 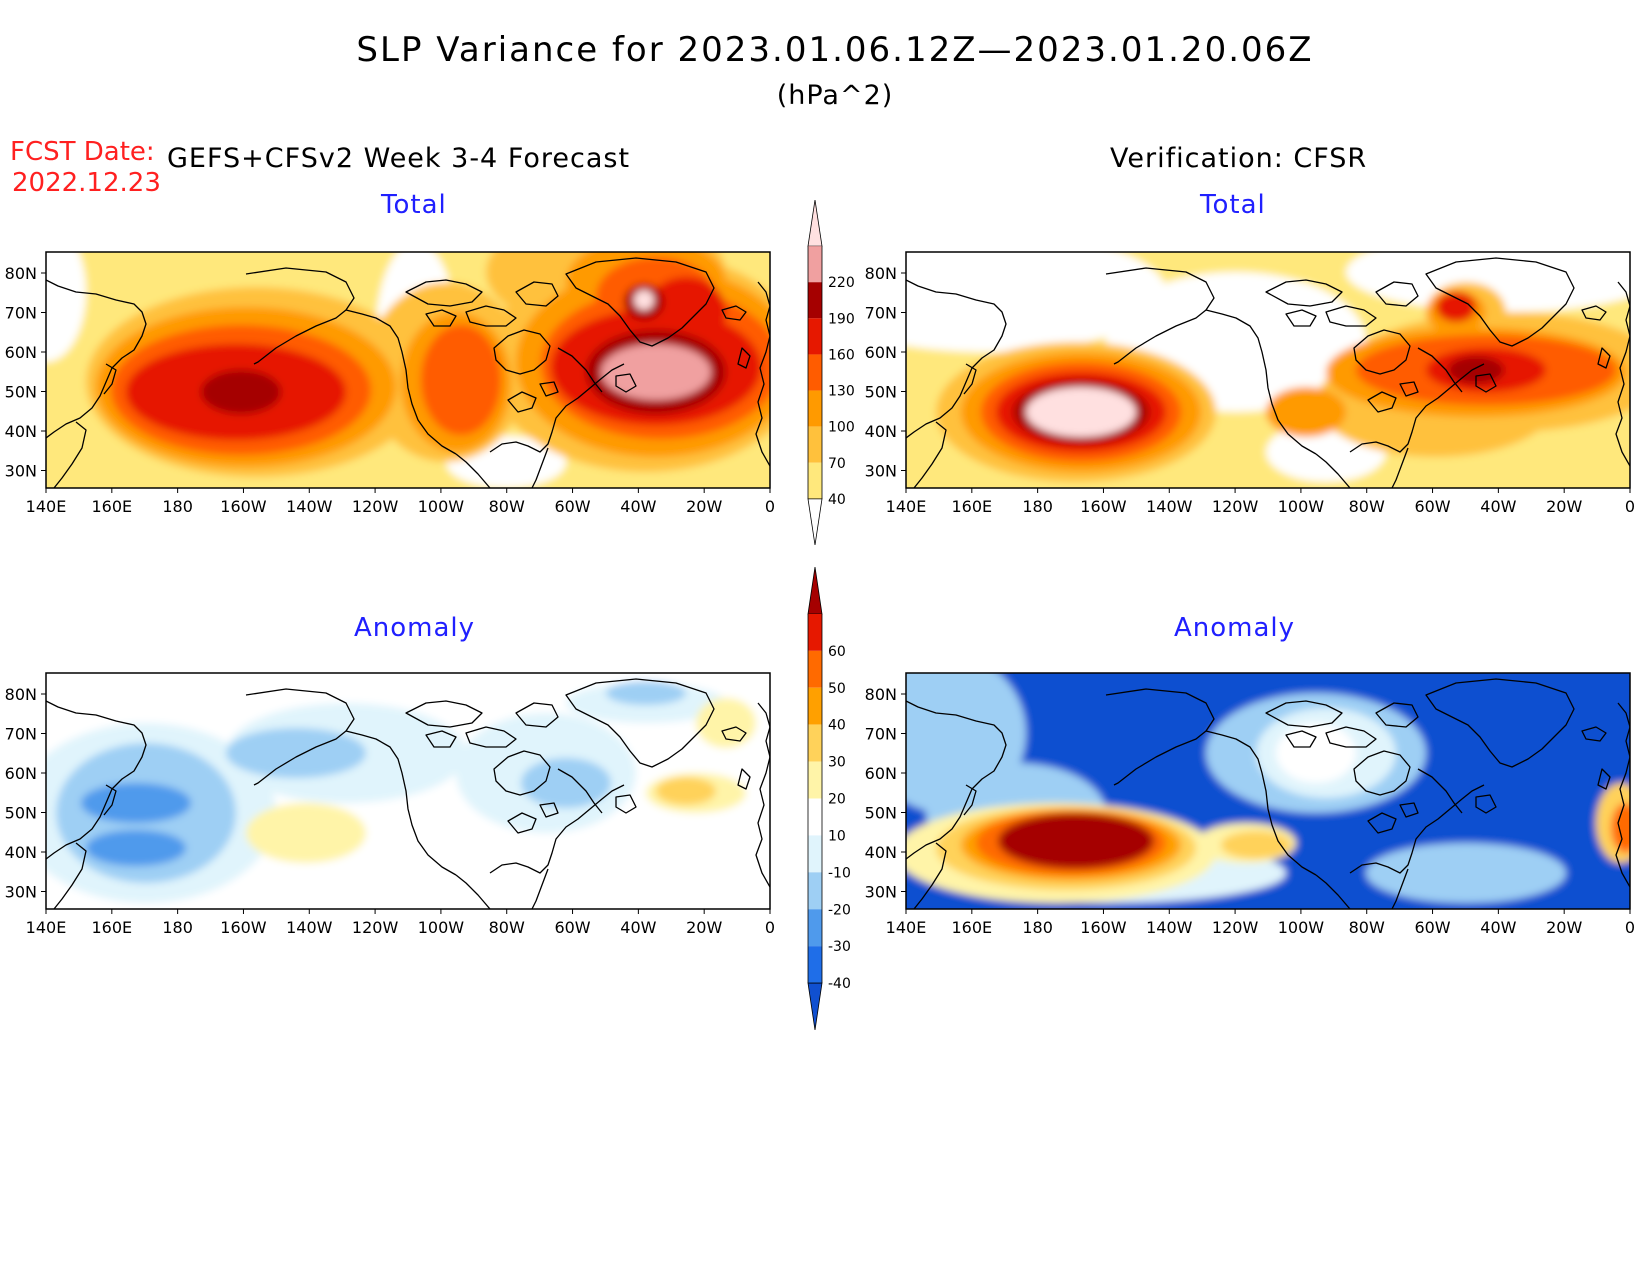 I want to click on total-colorbar-label: 40, so click(x=837, y=500).